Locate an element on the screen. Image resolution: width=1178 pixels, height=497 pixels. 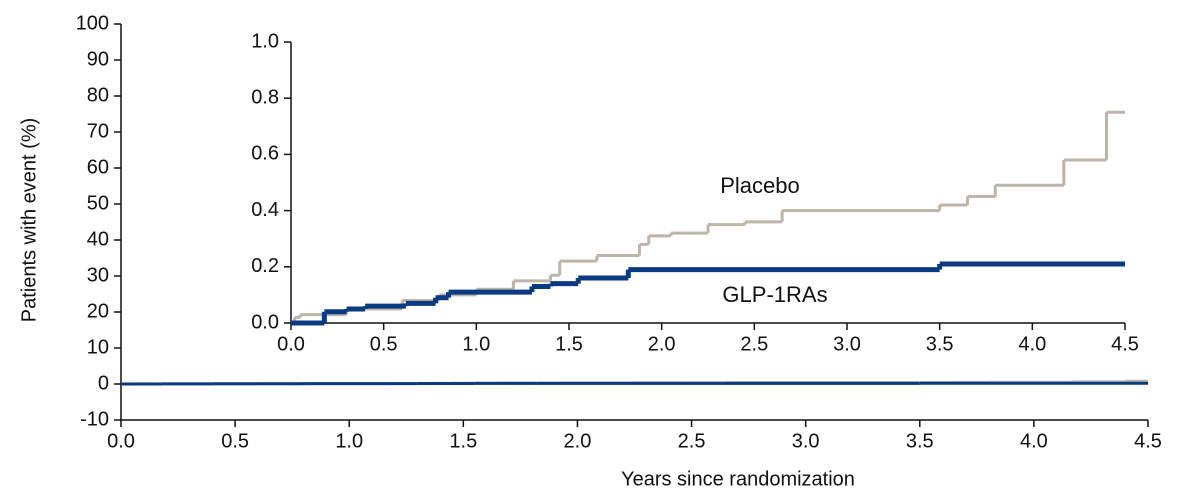
y-tick-label: 1.0 is located at coordinates (265, 41).